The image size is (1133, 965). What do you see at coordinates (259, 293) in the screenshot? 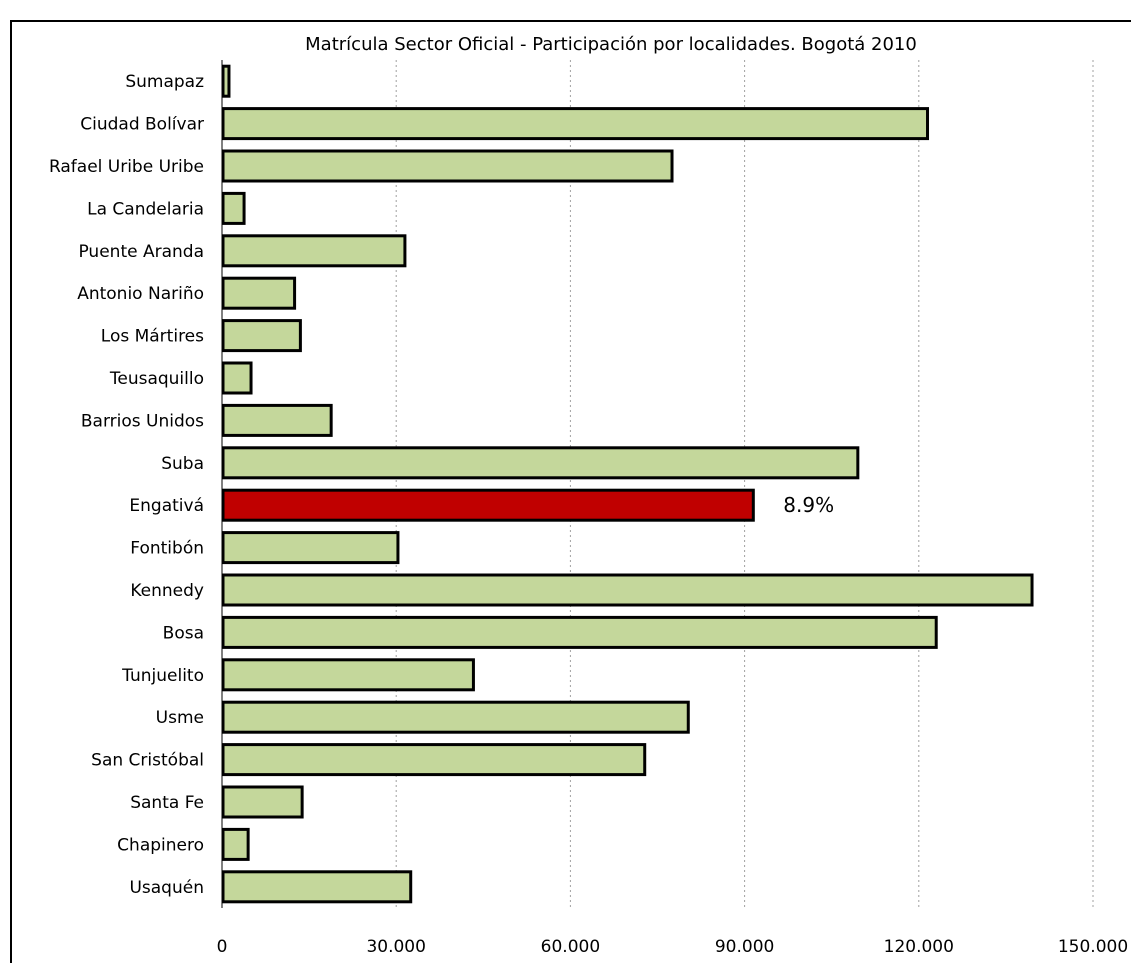
I see `bar-antonio-nari-o` at bounding box center [259, 293].